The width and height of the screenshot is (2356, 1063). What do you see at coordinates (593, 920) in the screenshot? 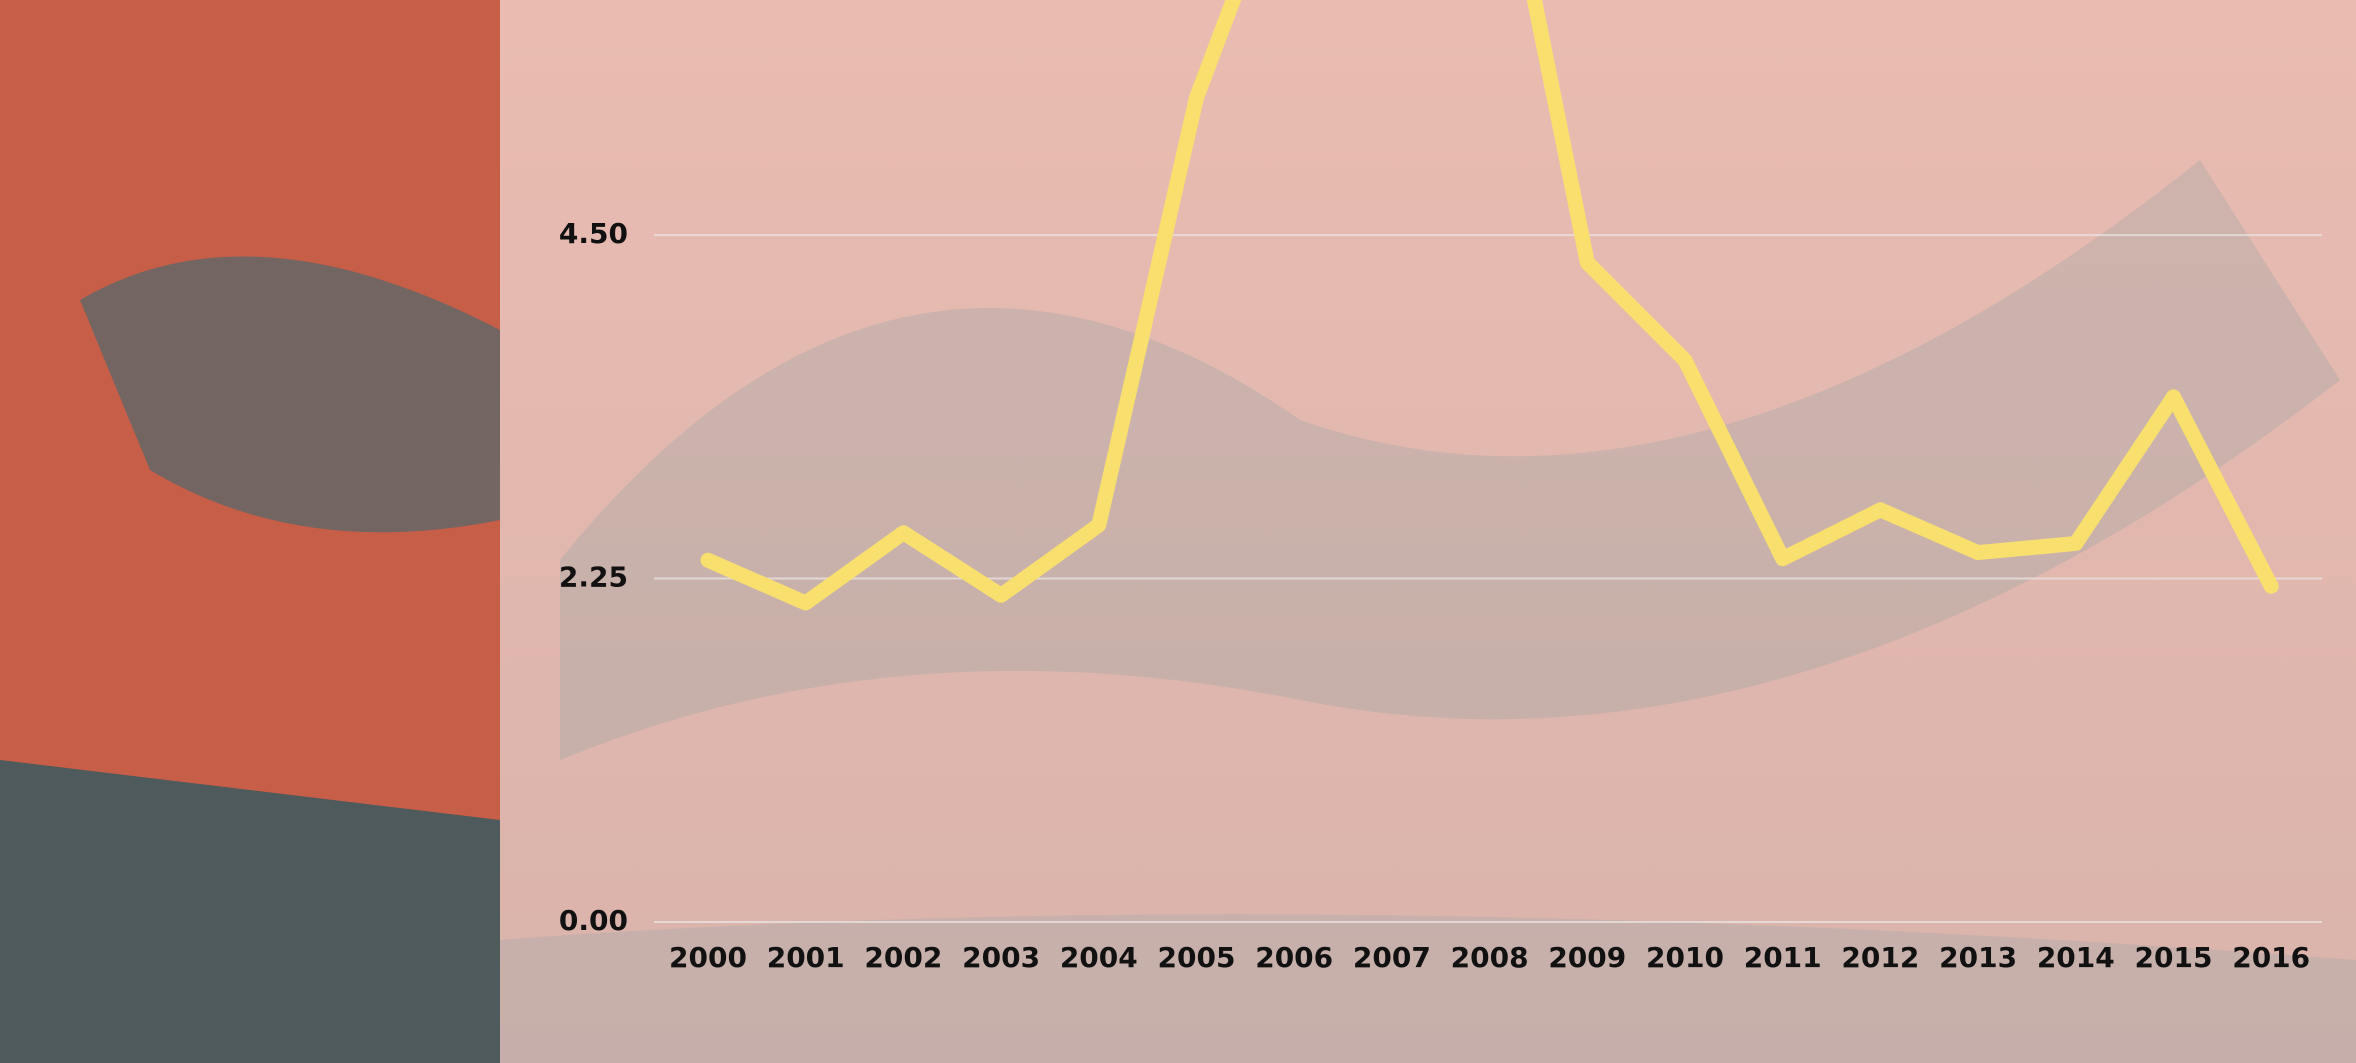
I see `y-tick-label: 0.00` at bounding box center [593, 920].